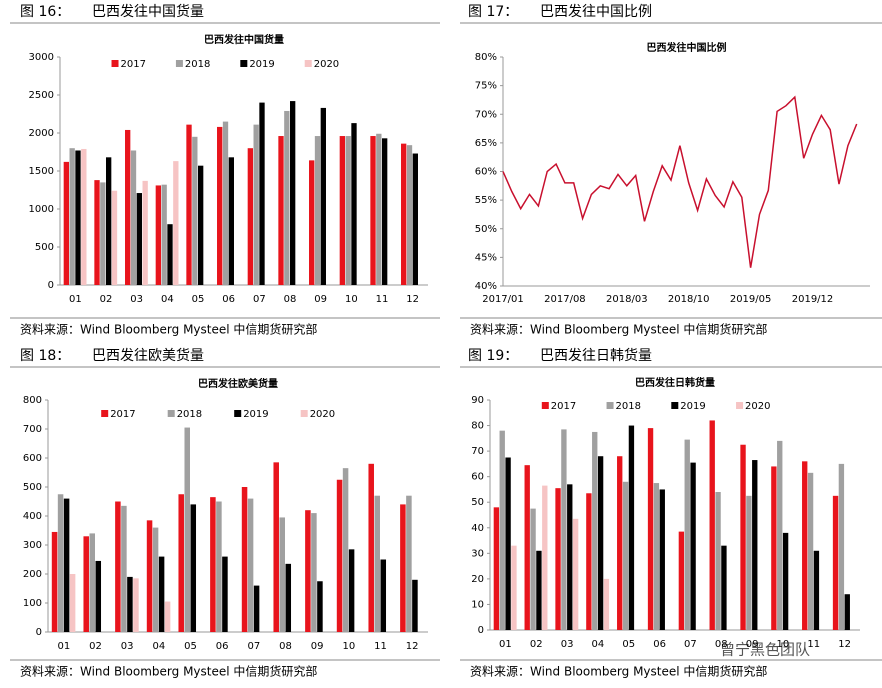  Describe the element at coordinates (751, 299) in the screenshot. I see `x-tick-label: 2019/05` at that location.